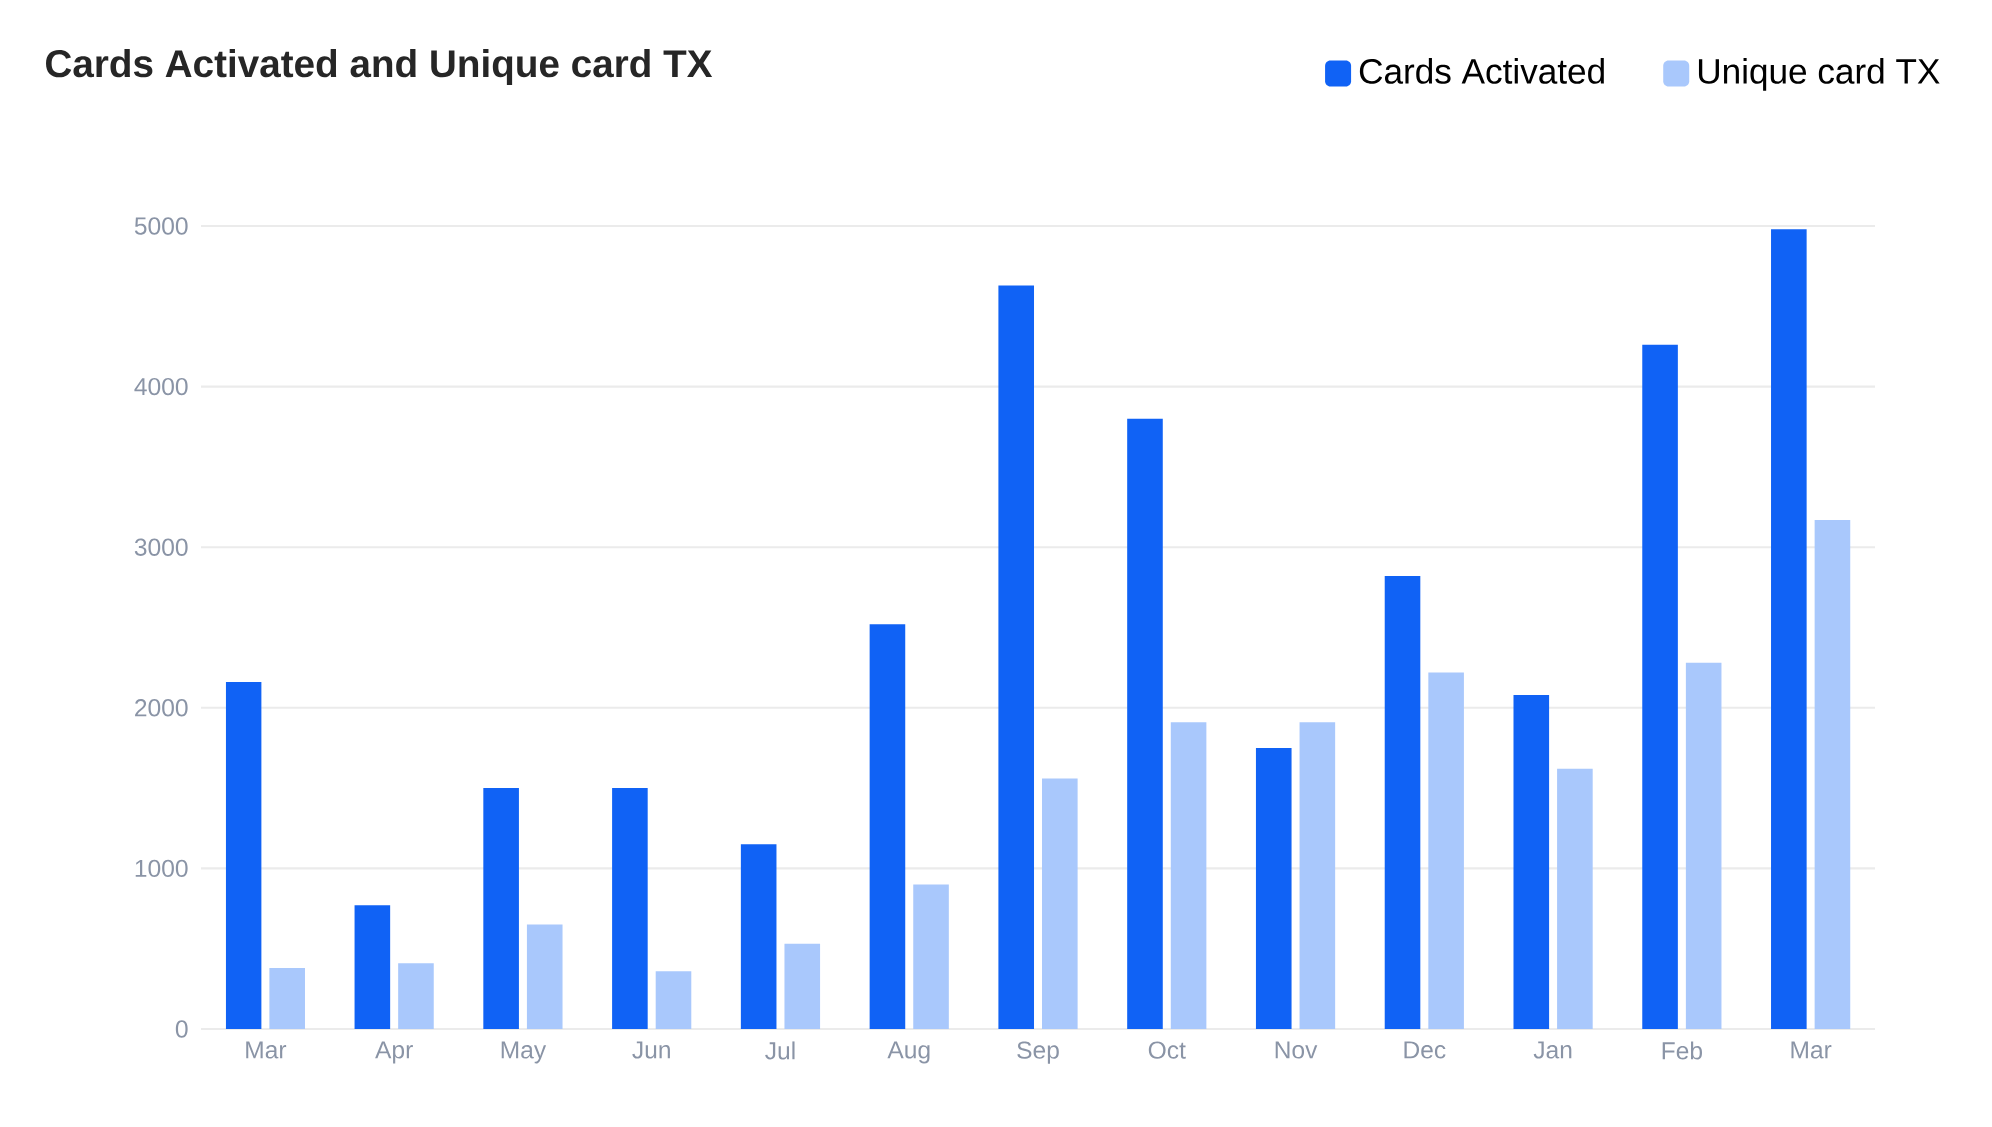 This screenshot has width=1992, height=1127. I want to click on x-tick-label: Dec, so click(1425, 1050).